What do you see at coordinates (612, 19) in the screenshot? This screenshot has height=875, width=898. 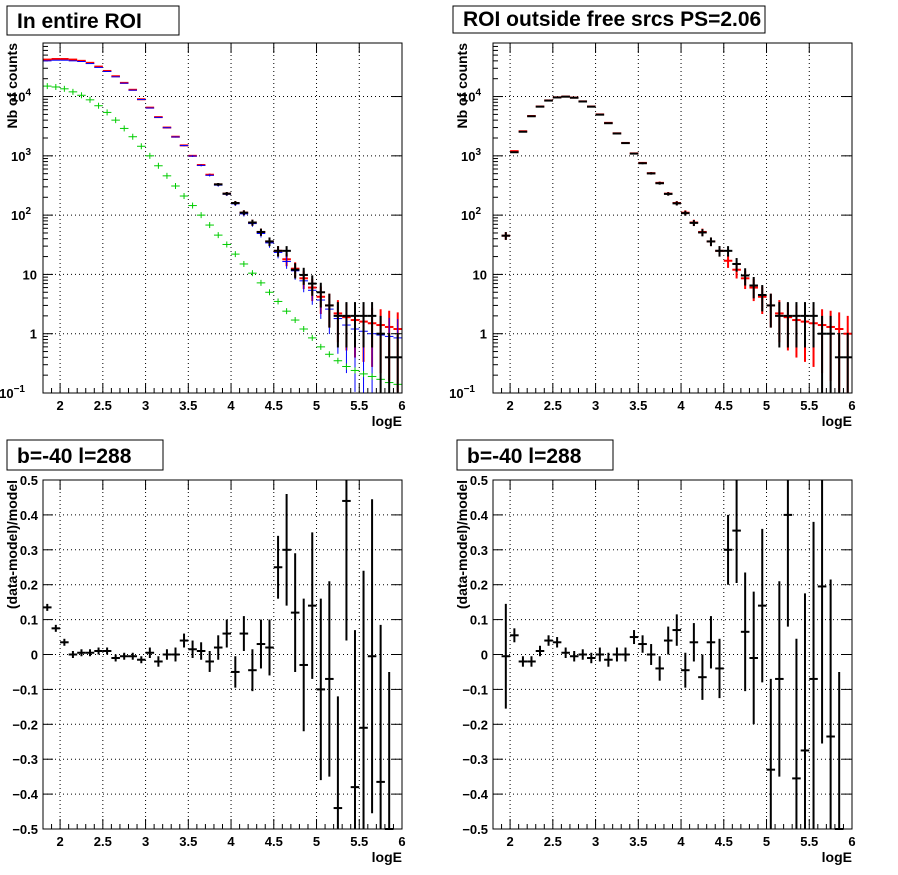 I see `chart-title: ROI outside free srcs PS=2.06` at bounding box center [612, 19].